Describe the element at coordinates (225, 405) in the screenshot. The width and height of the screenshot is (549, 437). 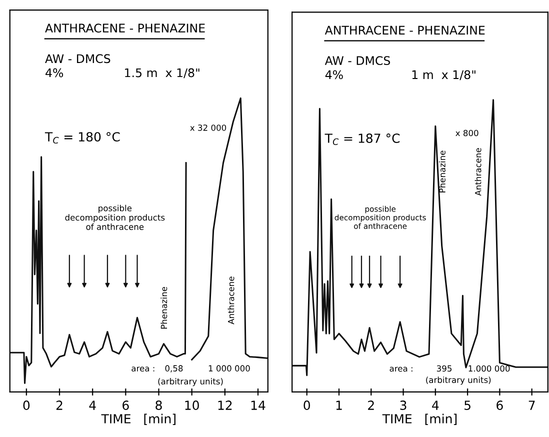
I see `x-tick-label: 12` at that location.